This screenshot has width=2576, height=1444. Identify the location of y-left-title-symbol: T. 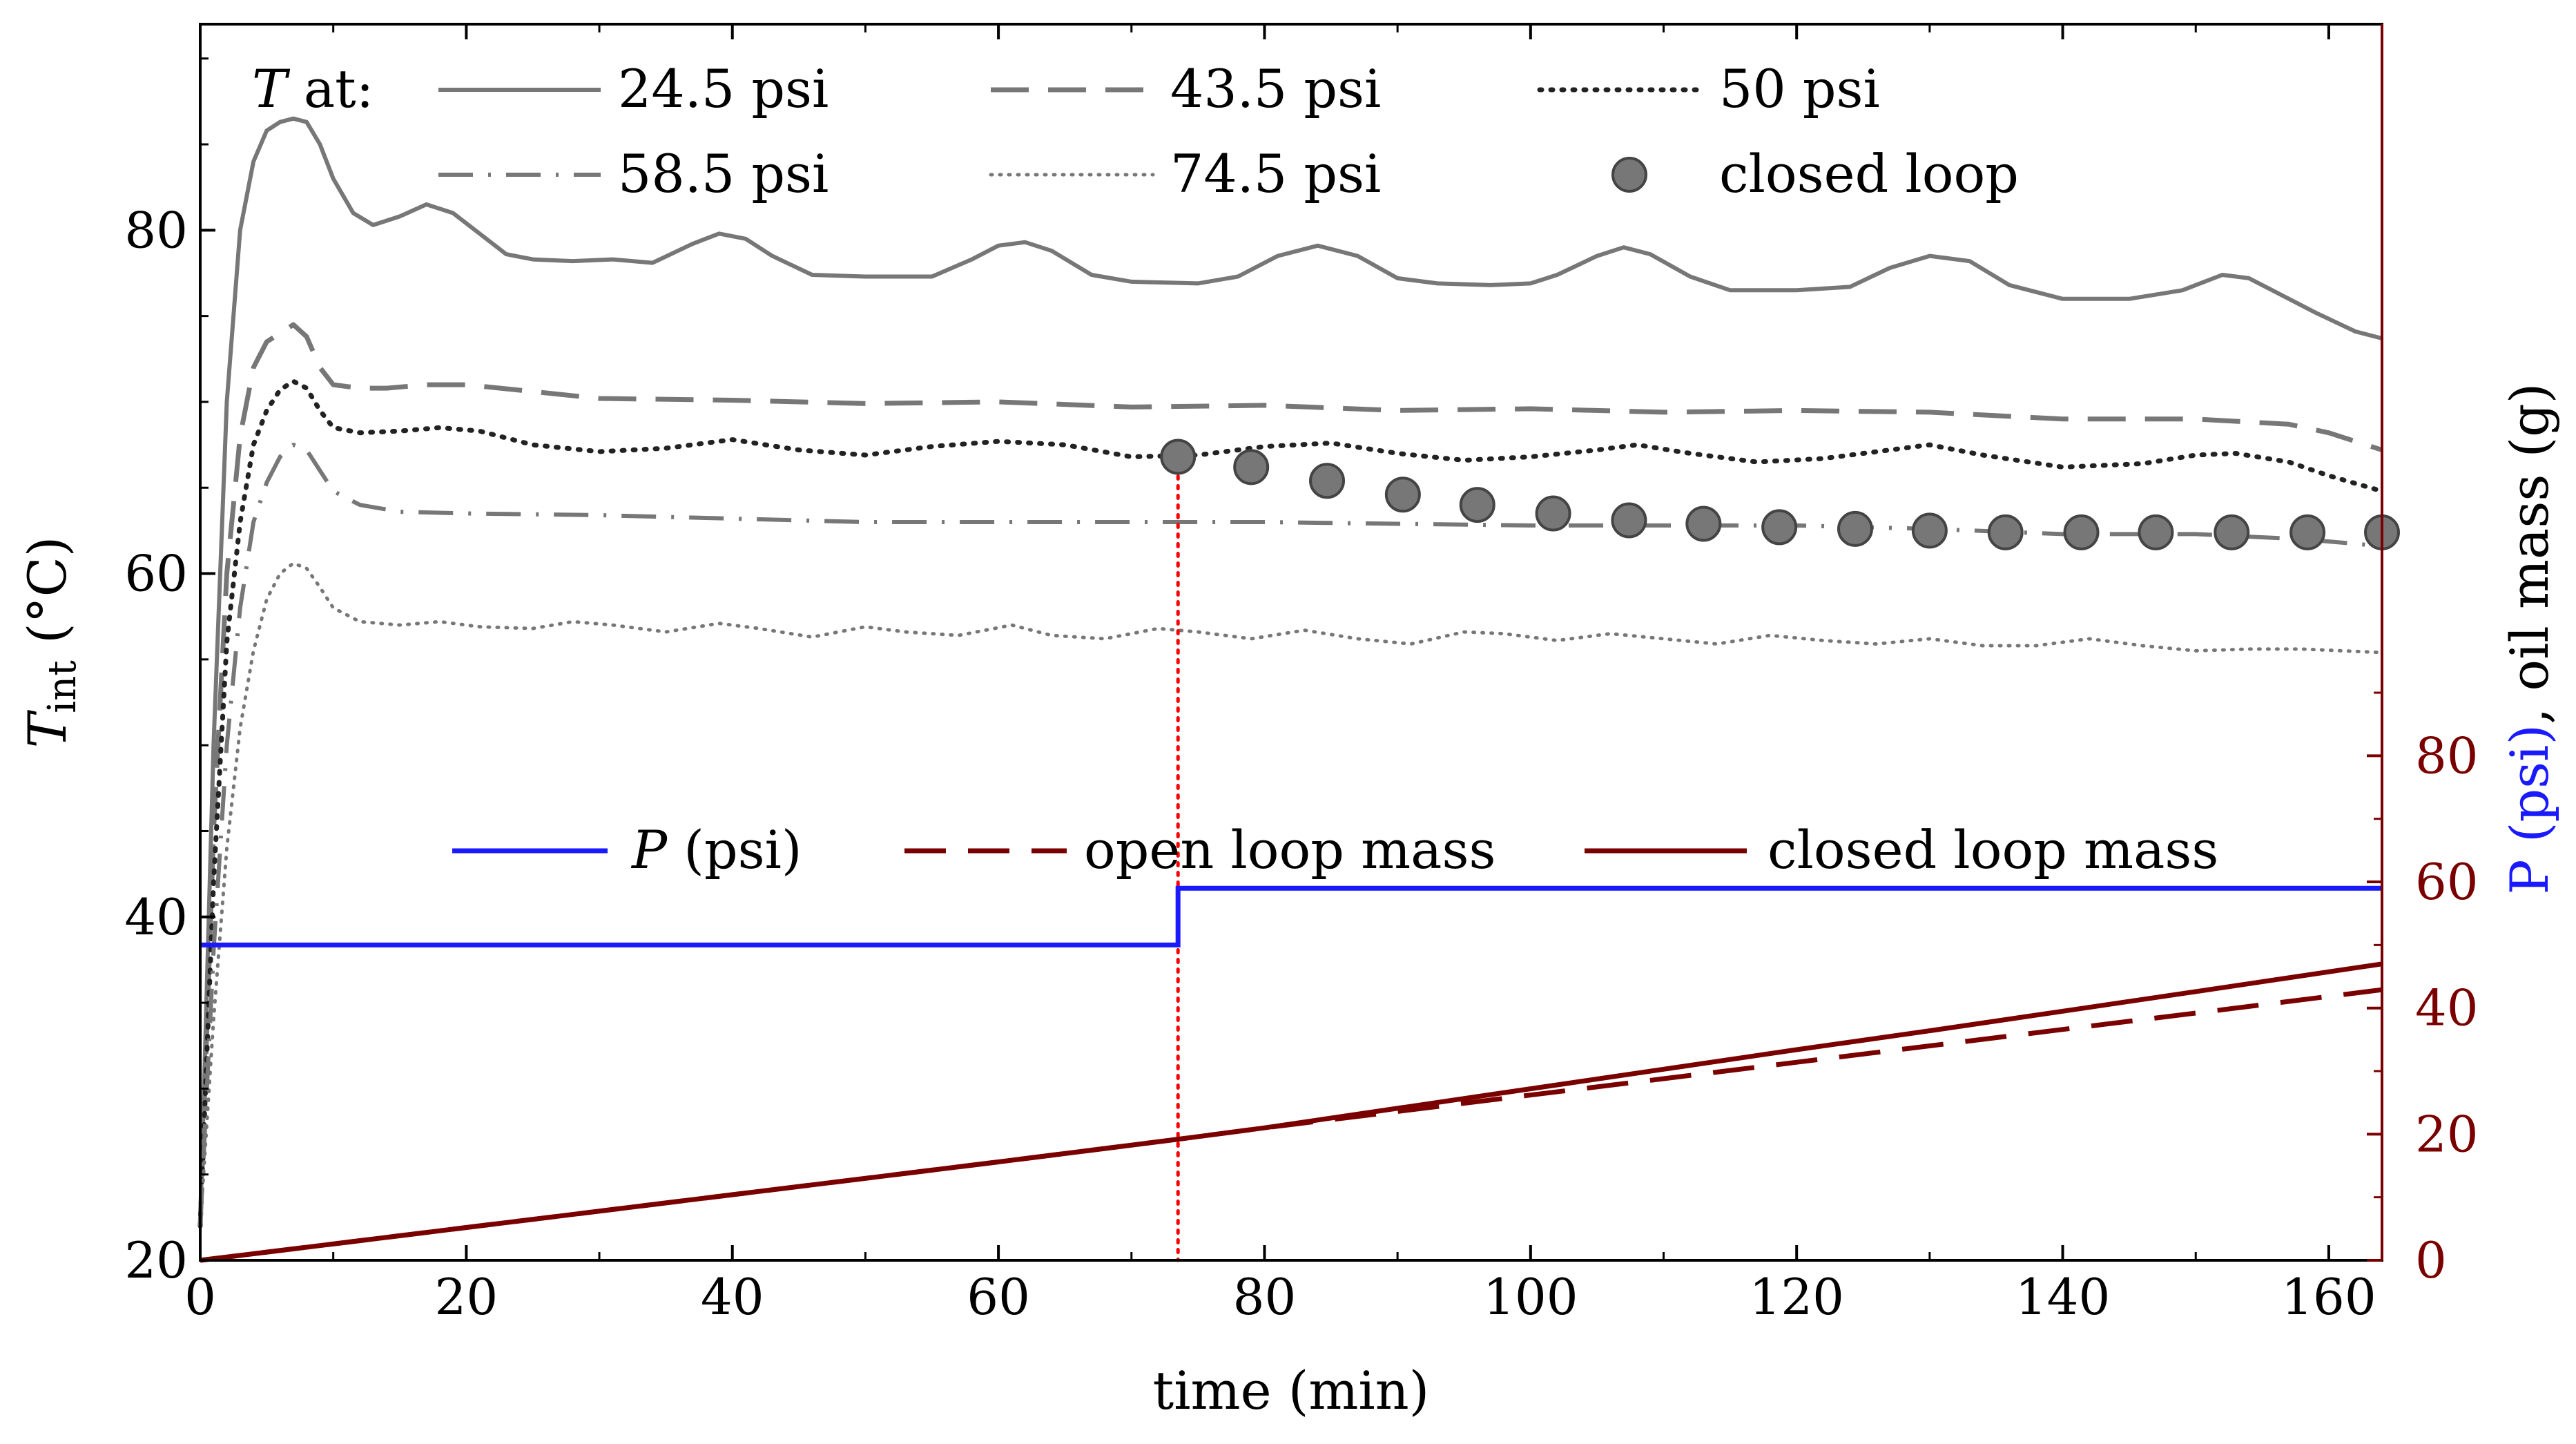
(48, 728).